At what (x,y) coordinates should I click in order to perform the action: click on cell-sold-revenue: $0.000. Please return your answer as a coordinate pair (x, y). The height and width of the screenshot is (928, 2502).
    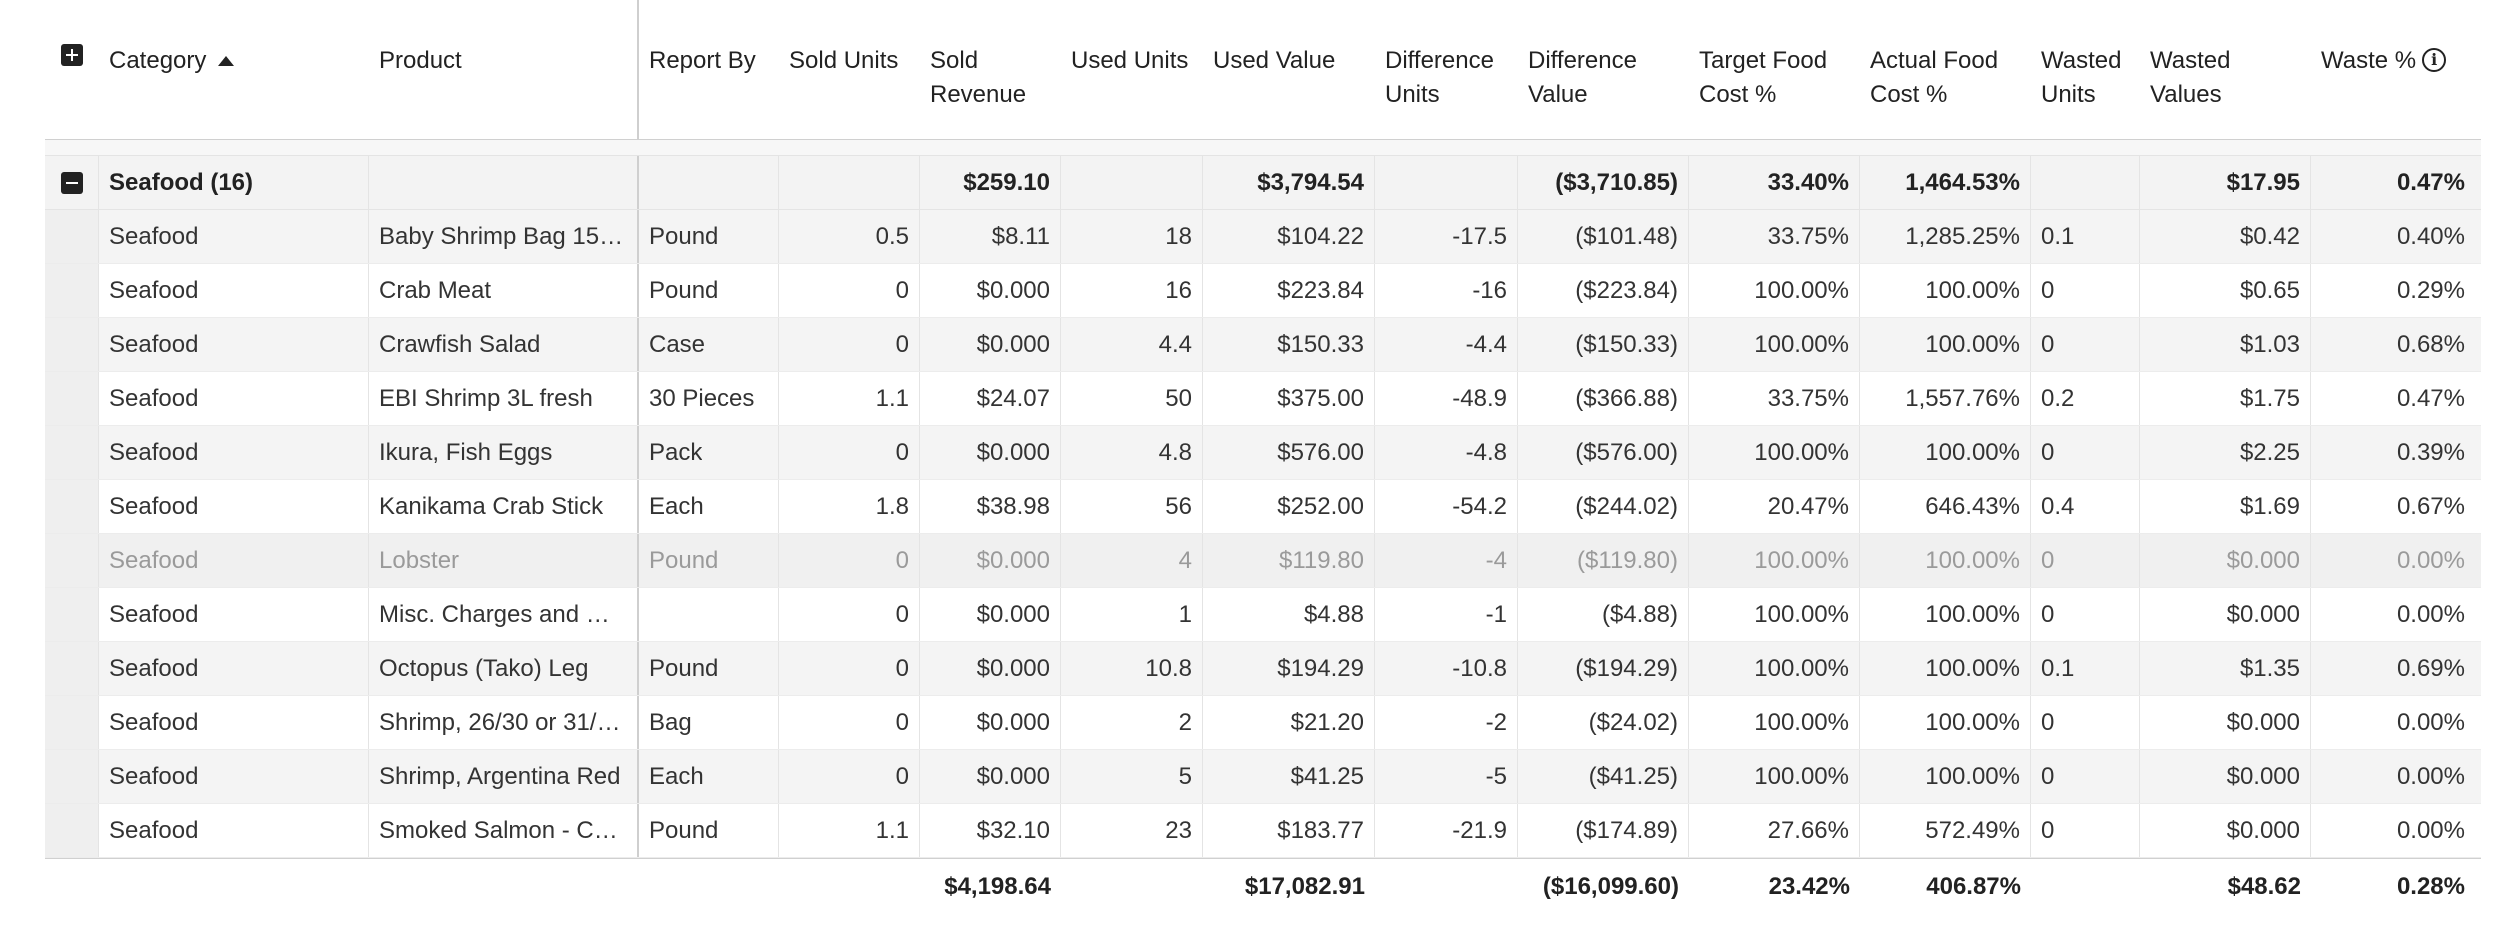
    Looking at the image, I should click on (990, 776).